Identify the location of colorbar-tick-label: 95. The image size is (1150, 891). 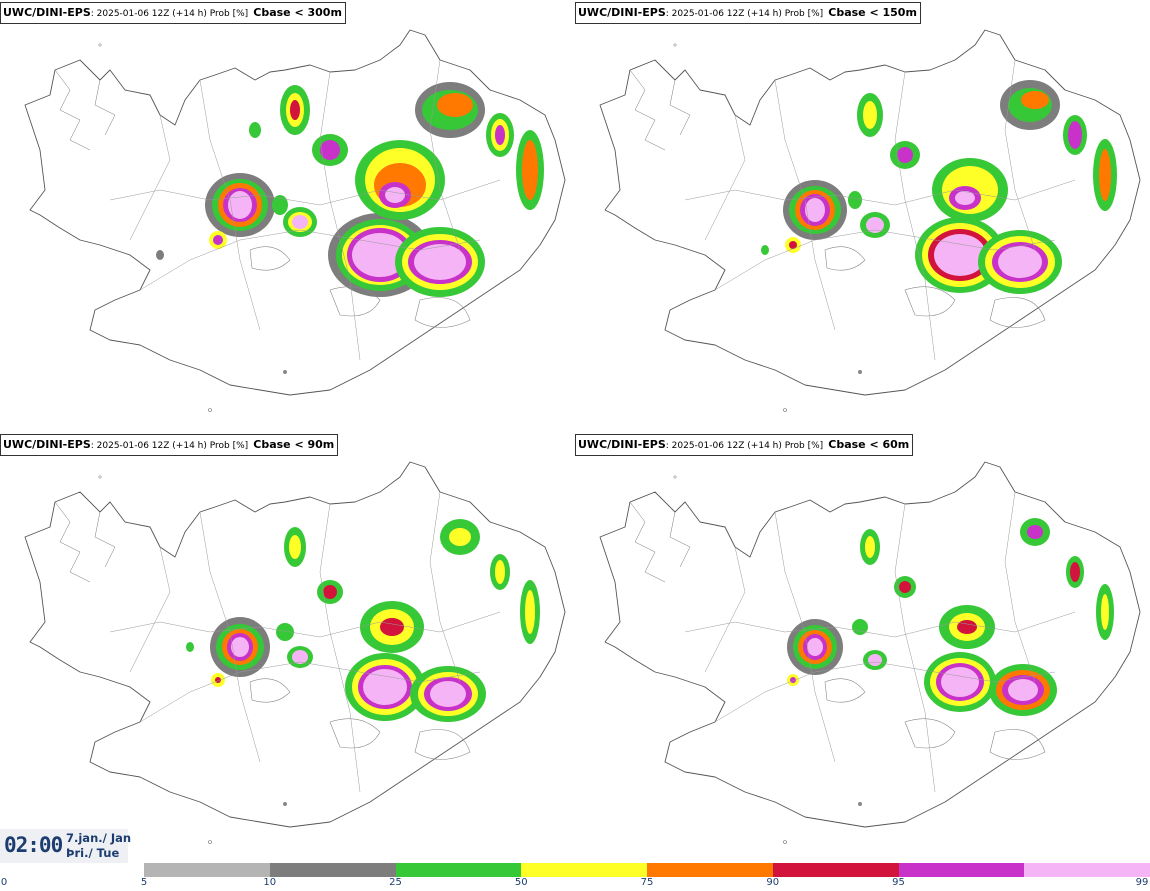
(898, 882).